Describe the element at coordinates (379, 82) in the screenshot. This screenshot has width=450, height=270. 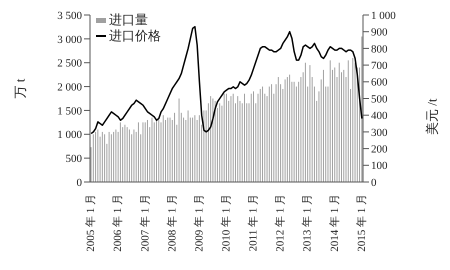
I see `y2-tick-label: 600` at that location.